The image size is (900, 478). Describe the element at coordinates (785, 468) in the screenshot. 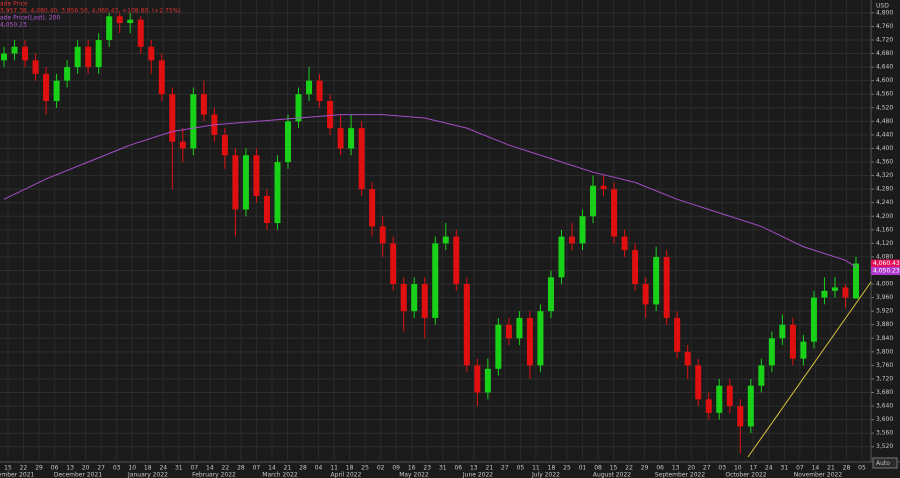

I see `x-tick-label: 31` at that location.